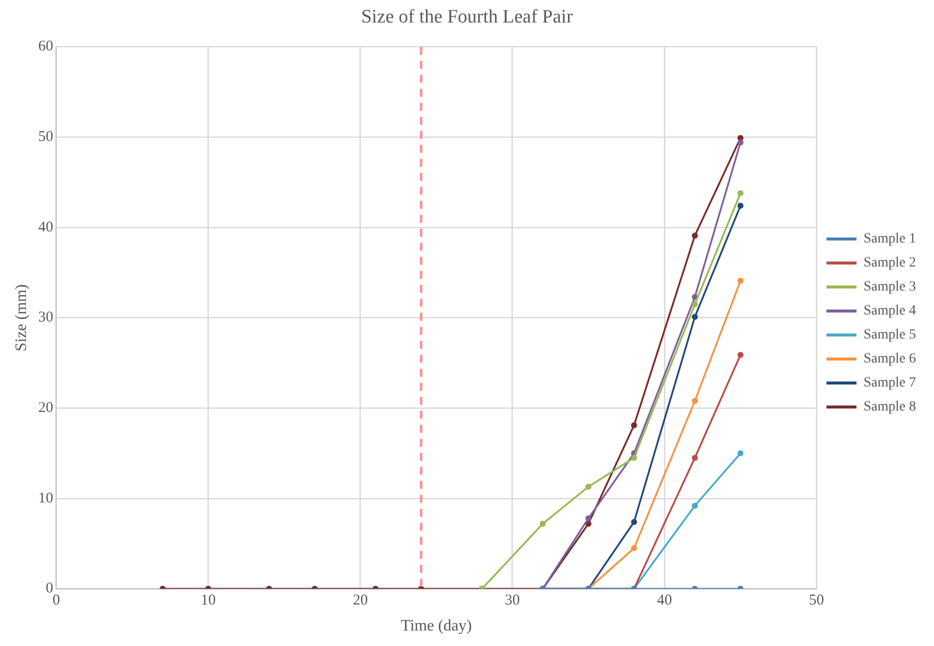 This screenshot has width=934, height=646. Describe the element at coordinates (50, 588) in the screenshot. I see `y-tick-label: 0` at that location.